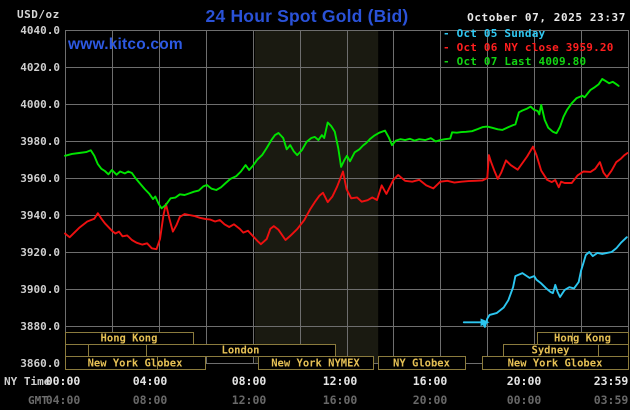  Describe the element at coordinates (27, 381) in the screenshot. I see `x-axis-ny-time-label: NY Time` at that location.